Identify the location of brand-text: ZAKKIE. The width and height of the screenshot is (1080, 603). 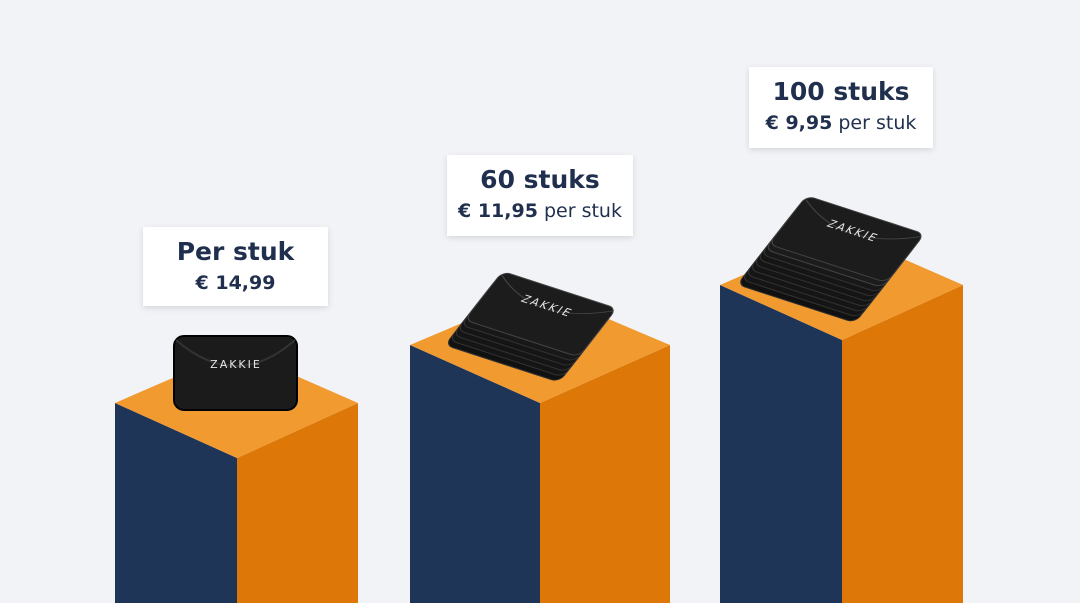
(236, 364).